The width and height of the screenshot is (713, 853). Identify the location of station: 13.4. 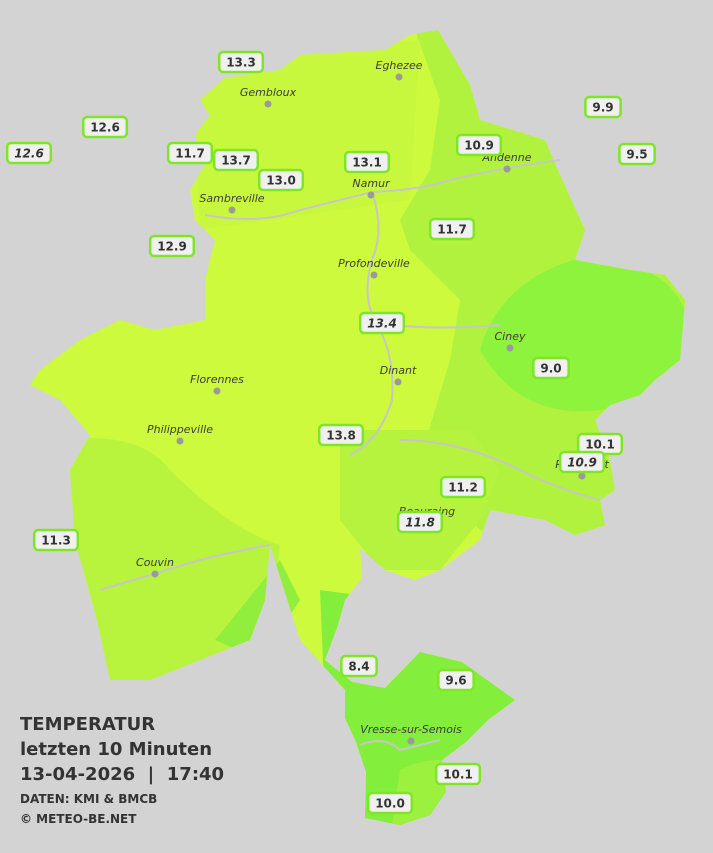
(382, 323).